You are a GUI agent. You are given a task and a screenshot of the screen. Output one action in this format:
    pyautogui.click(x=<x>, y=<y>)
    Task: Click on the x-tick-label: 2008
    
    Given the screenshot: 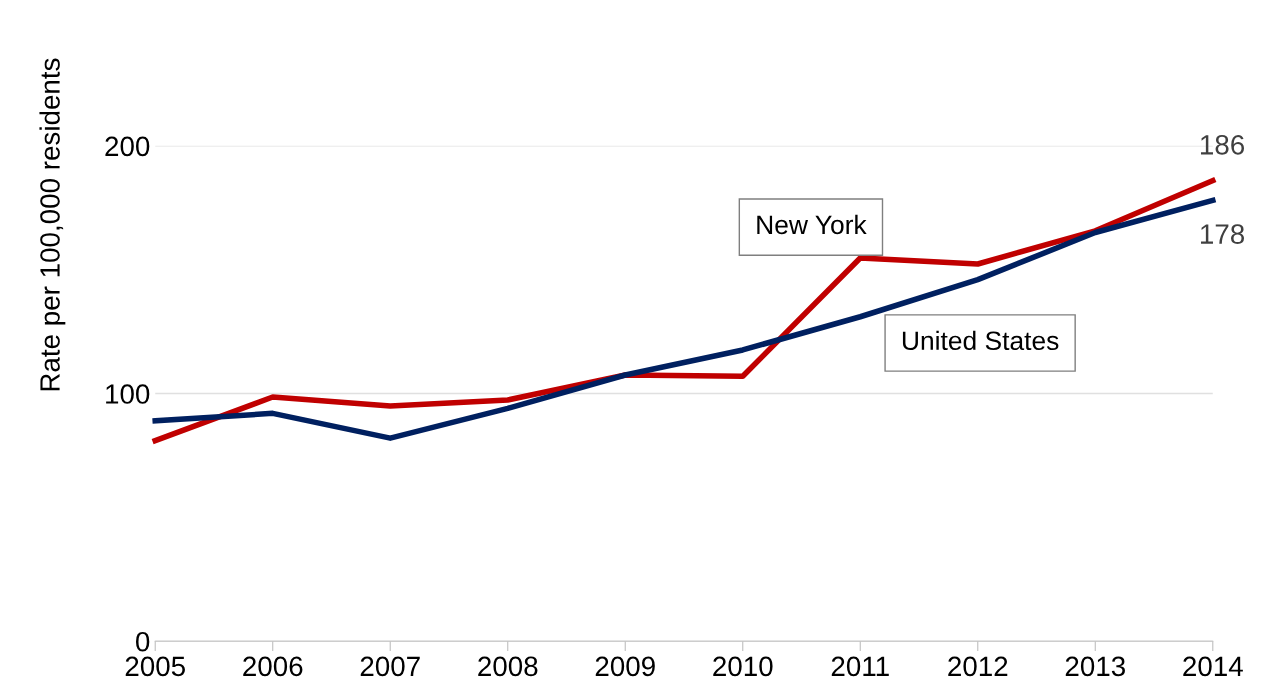 What is the action you would take?
    pyautogui.click(x=508, y=666)
    